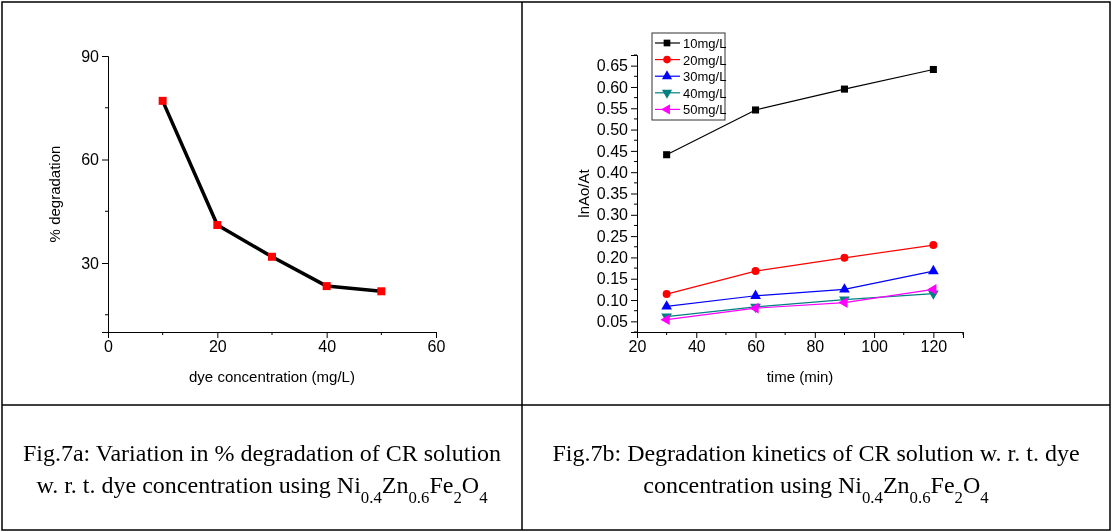 This screenshot has width=1112, height=532. Describe the element at coordinates (109, 347) in the screenshot. I see `x-tick-label: 0` at that location.